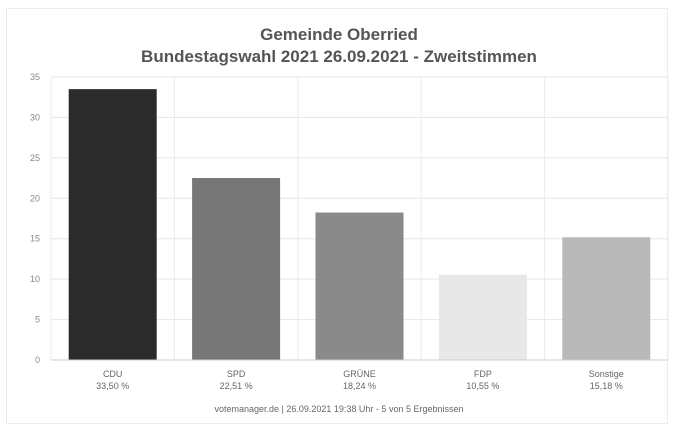 The image size is (678, 432). Describe the element at coordinates (113, 374) in the screenshot. I see `x-tick-label: CDU` at that location.